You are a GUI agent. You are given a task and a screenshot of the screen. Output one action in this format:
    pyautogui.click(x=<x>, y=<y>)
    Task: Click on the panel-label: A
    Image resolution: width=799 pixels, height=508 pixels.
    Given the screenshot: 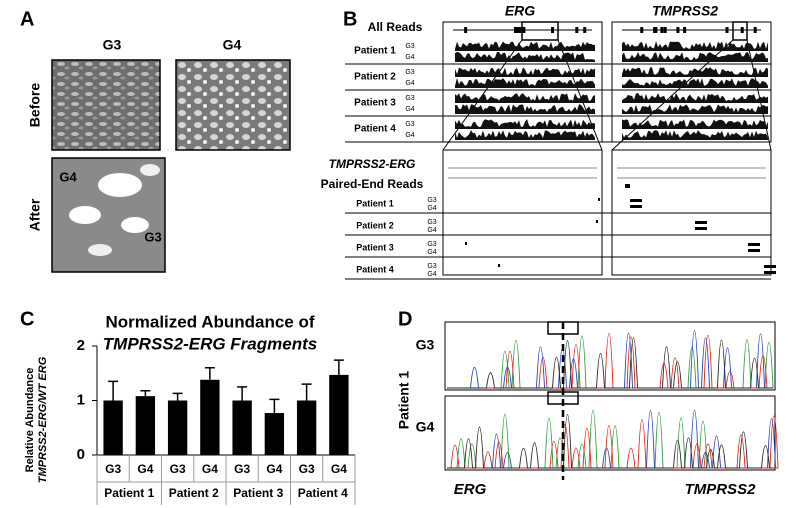 What is the action you would take?
    pyautogui.click(x=27, y=19)
    